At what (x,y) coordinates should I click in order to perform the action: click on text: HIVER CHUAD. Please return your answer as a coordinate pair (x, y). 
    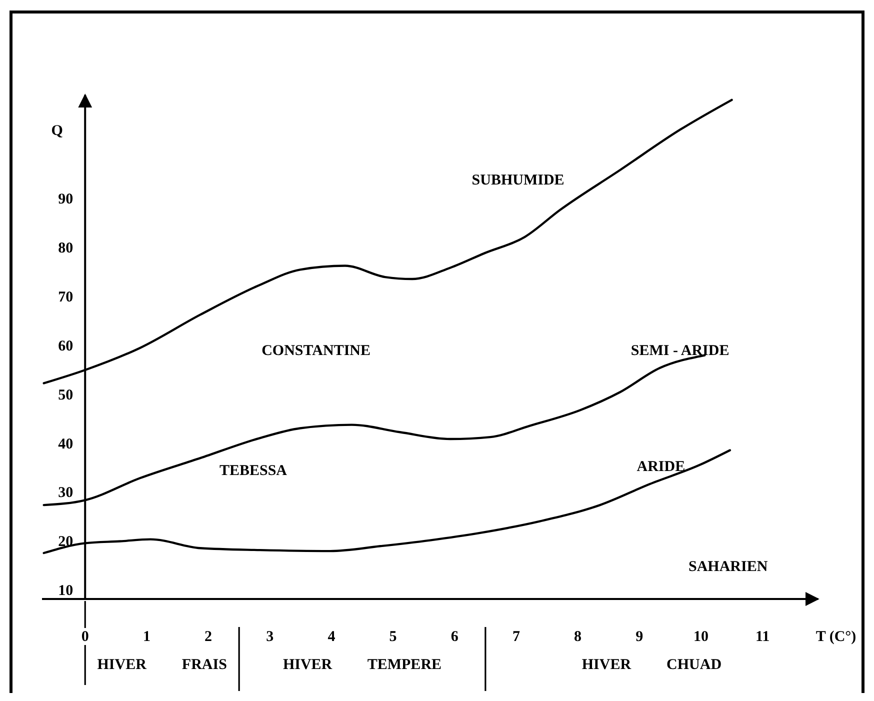
    Looking at the image, I should click on (652, 665).